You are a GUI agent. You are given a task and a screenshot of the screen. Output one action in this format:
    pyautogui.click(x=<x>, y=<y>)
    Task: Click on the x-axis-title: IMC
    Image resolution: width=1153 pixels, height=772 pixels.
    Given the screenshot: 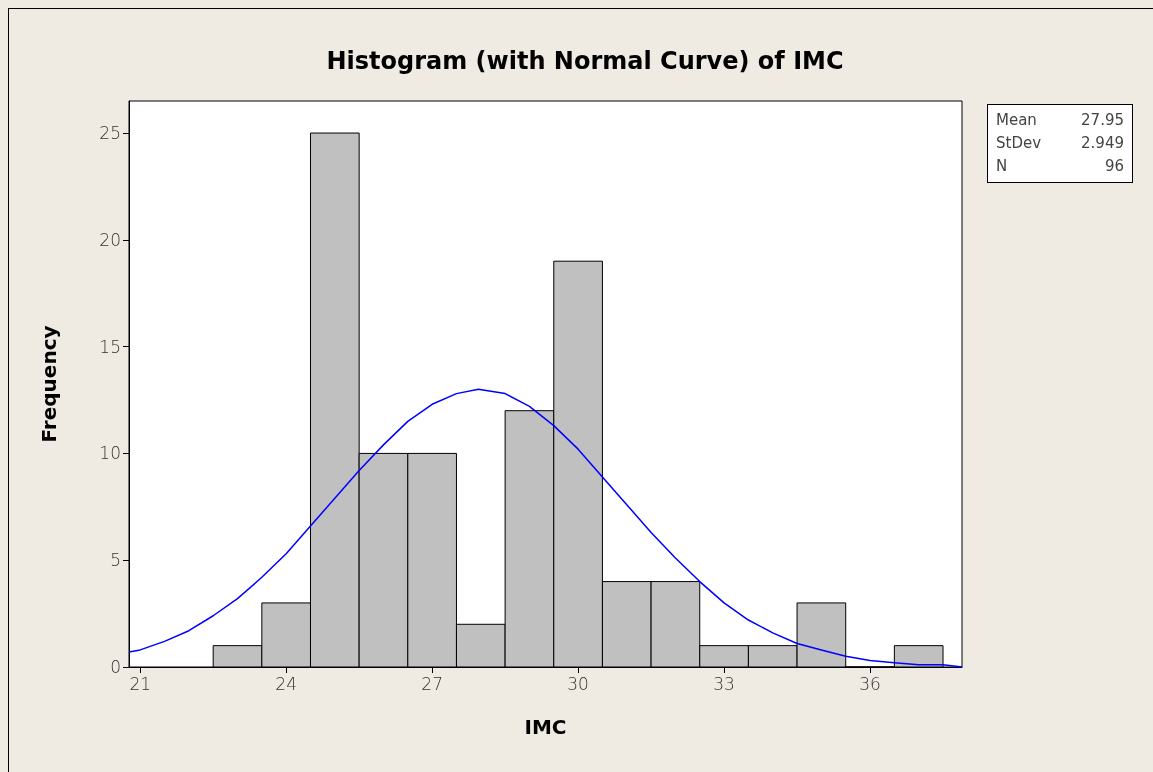 What is the action you would take?
    pyautogui.click(x=545, y=727)
    